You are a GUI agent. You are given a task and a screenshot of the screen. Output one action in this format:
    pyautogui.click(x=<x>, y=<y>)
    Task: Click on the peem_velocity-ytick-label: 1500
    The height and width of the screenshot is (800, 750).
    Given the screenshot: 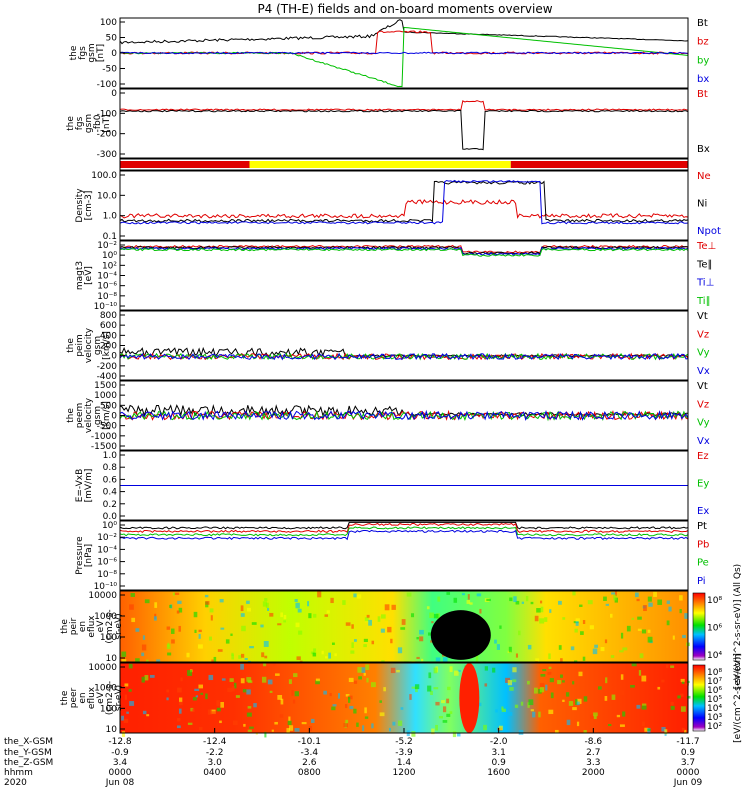 What is the action you would take?
    pyautogui.click(x=105, y=386)
    